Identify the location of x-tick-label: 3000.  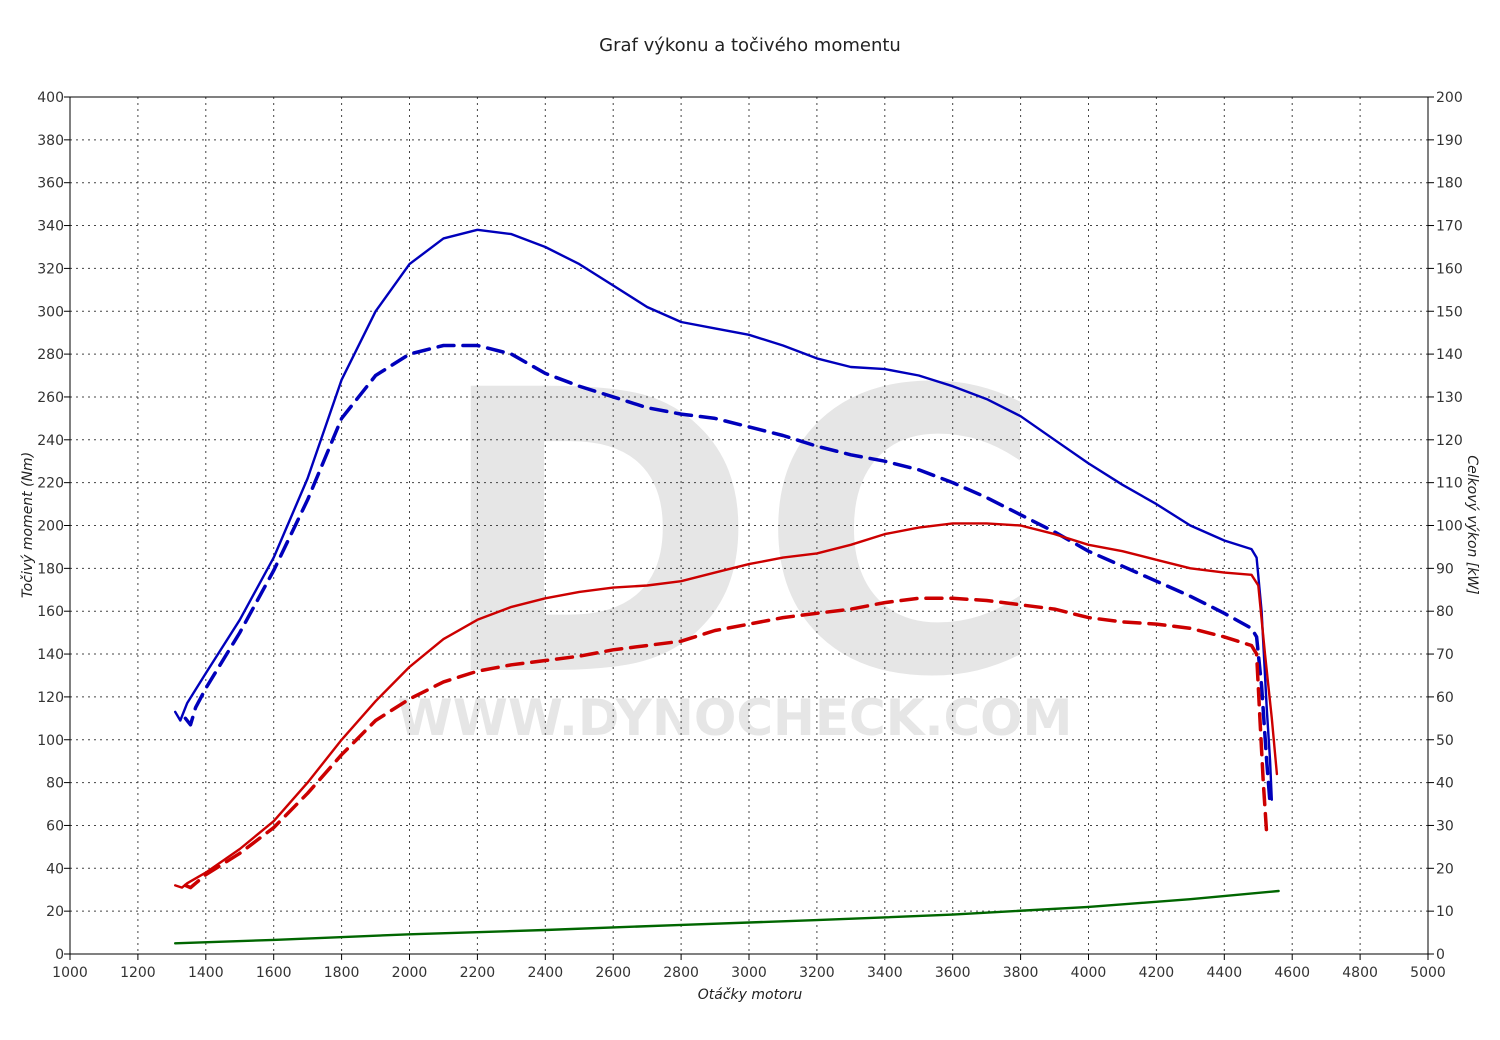
(749, 973).